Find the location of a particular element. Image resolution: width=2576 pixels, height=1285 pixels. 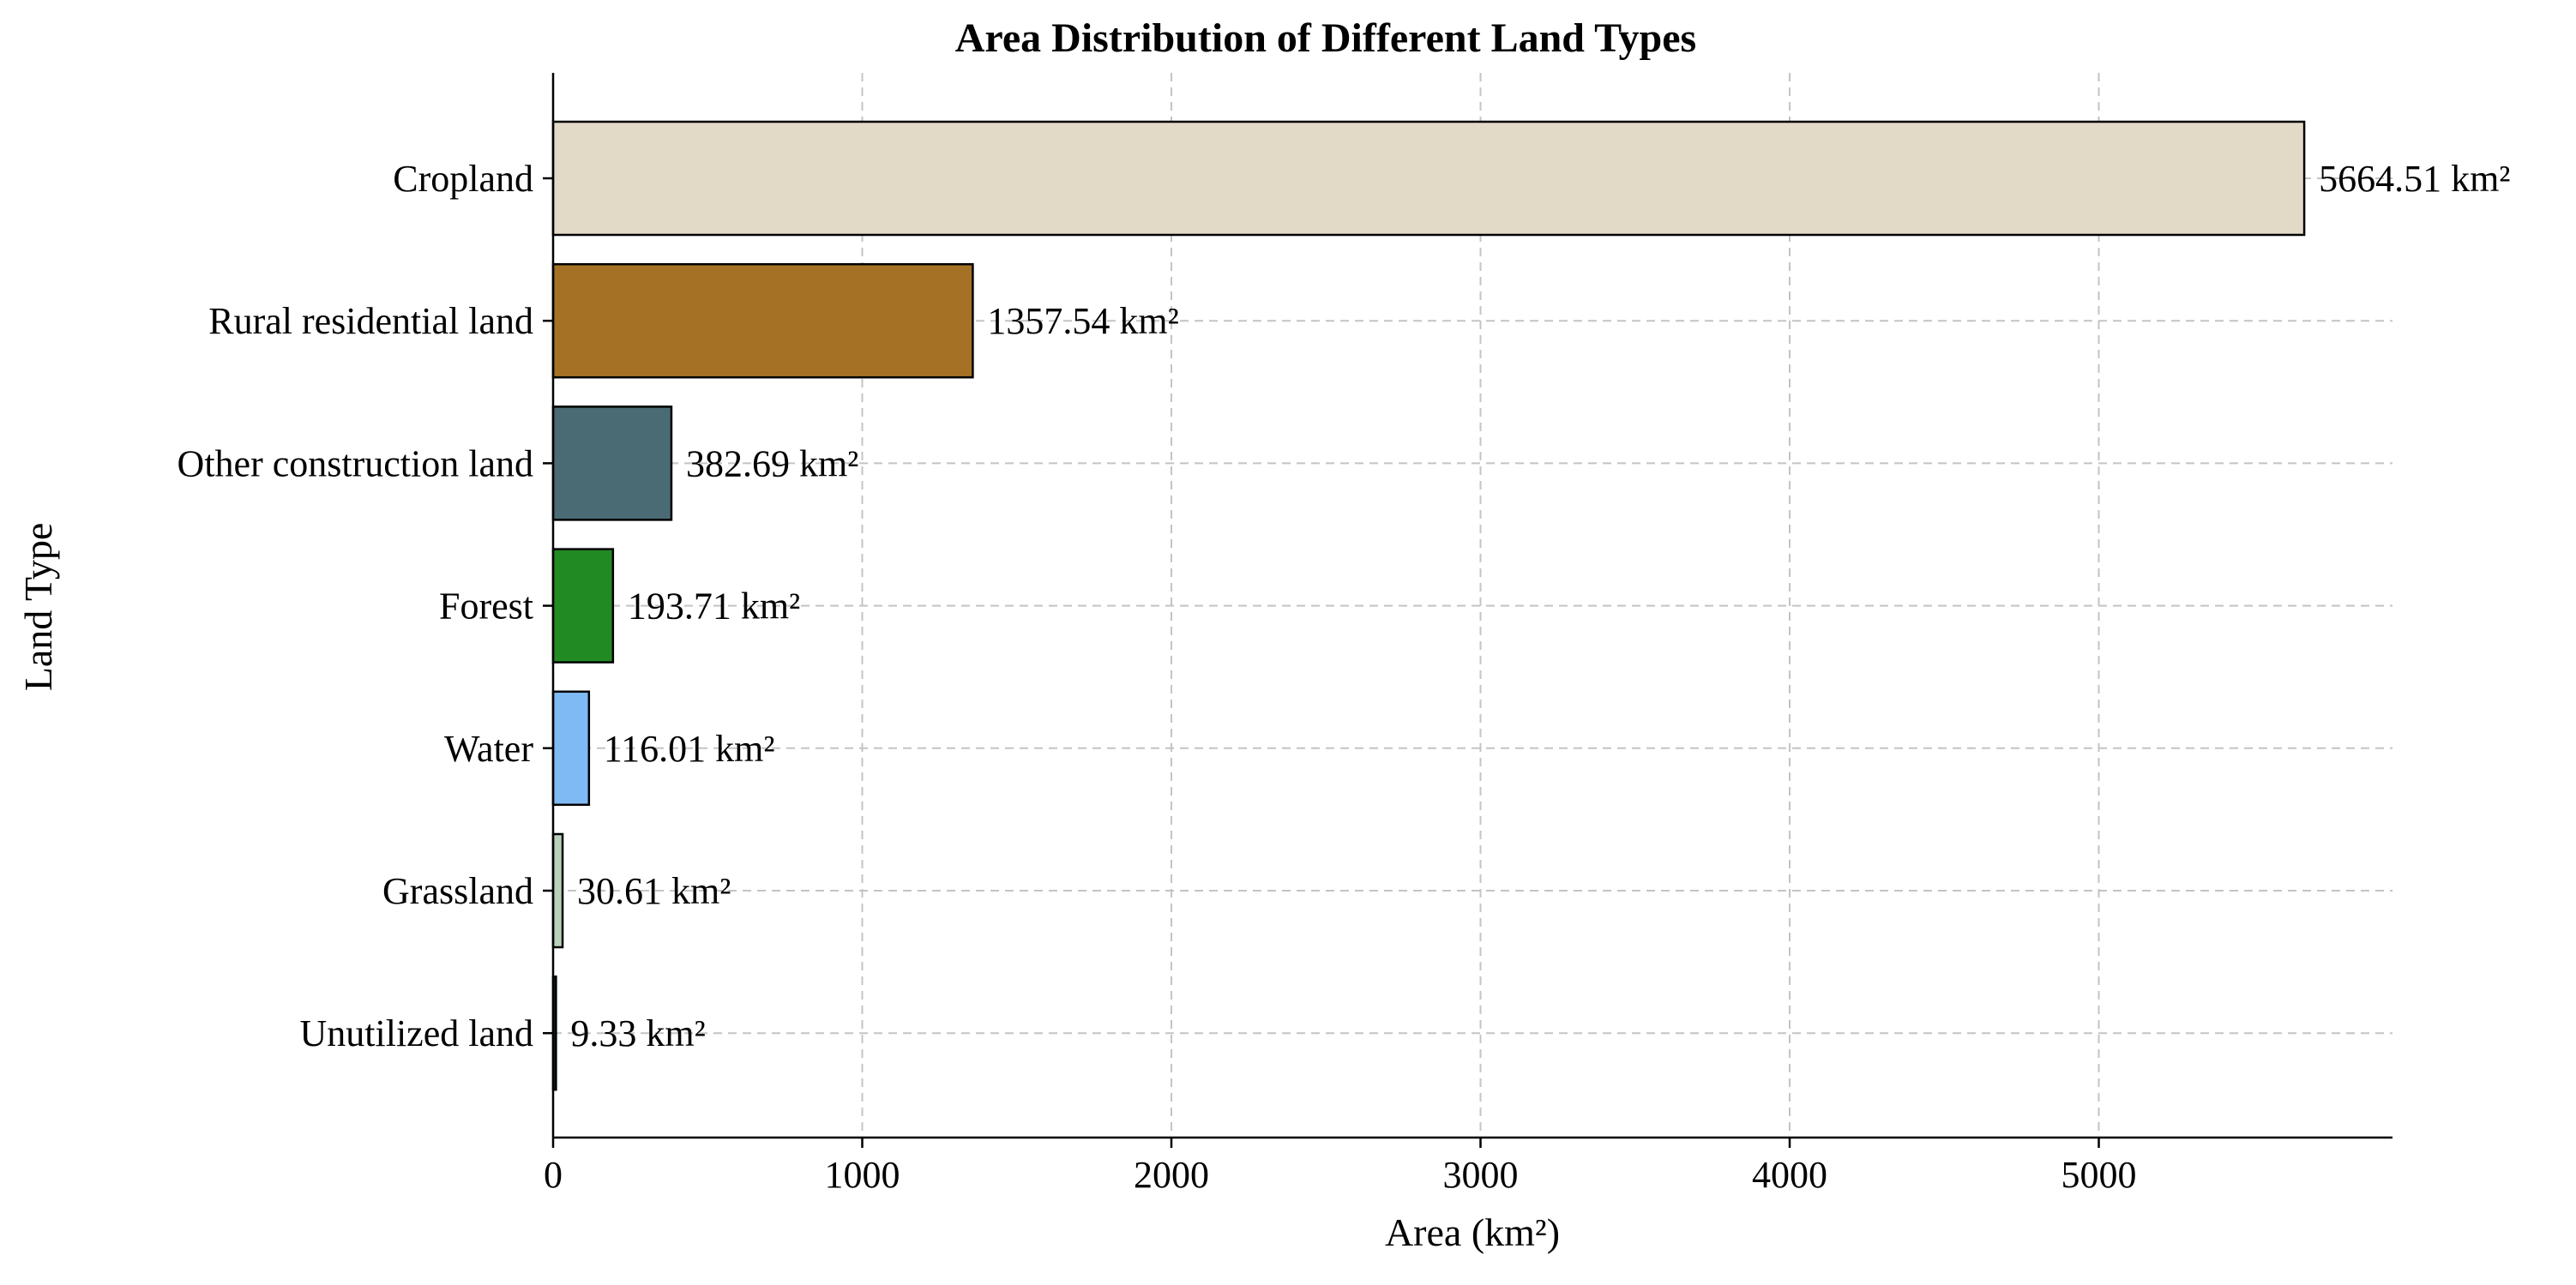

y-tick-label: Unutilized land is located at coordinates (417, 1033).